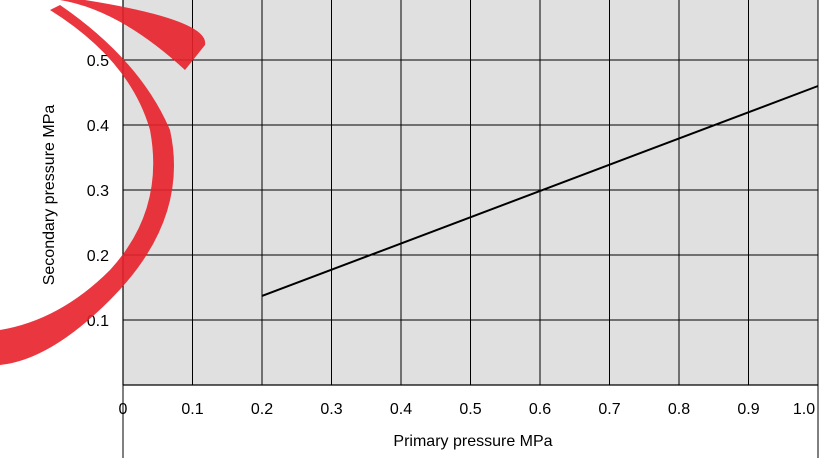 The height and width of the screenshot is (458, 825). I want to click on x-axis-ticks: 0 0.1 0.2 0.3 0.4 0.5 0.6 0.7 0.8 0.9 1.0, so click(467, 409).